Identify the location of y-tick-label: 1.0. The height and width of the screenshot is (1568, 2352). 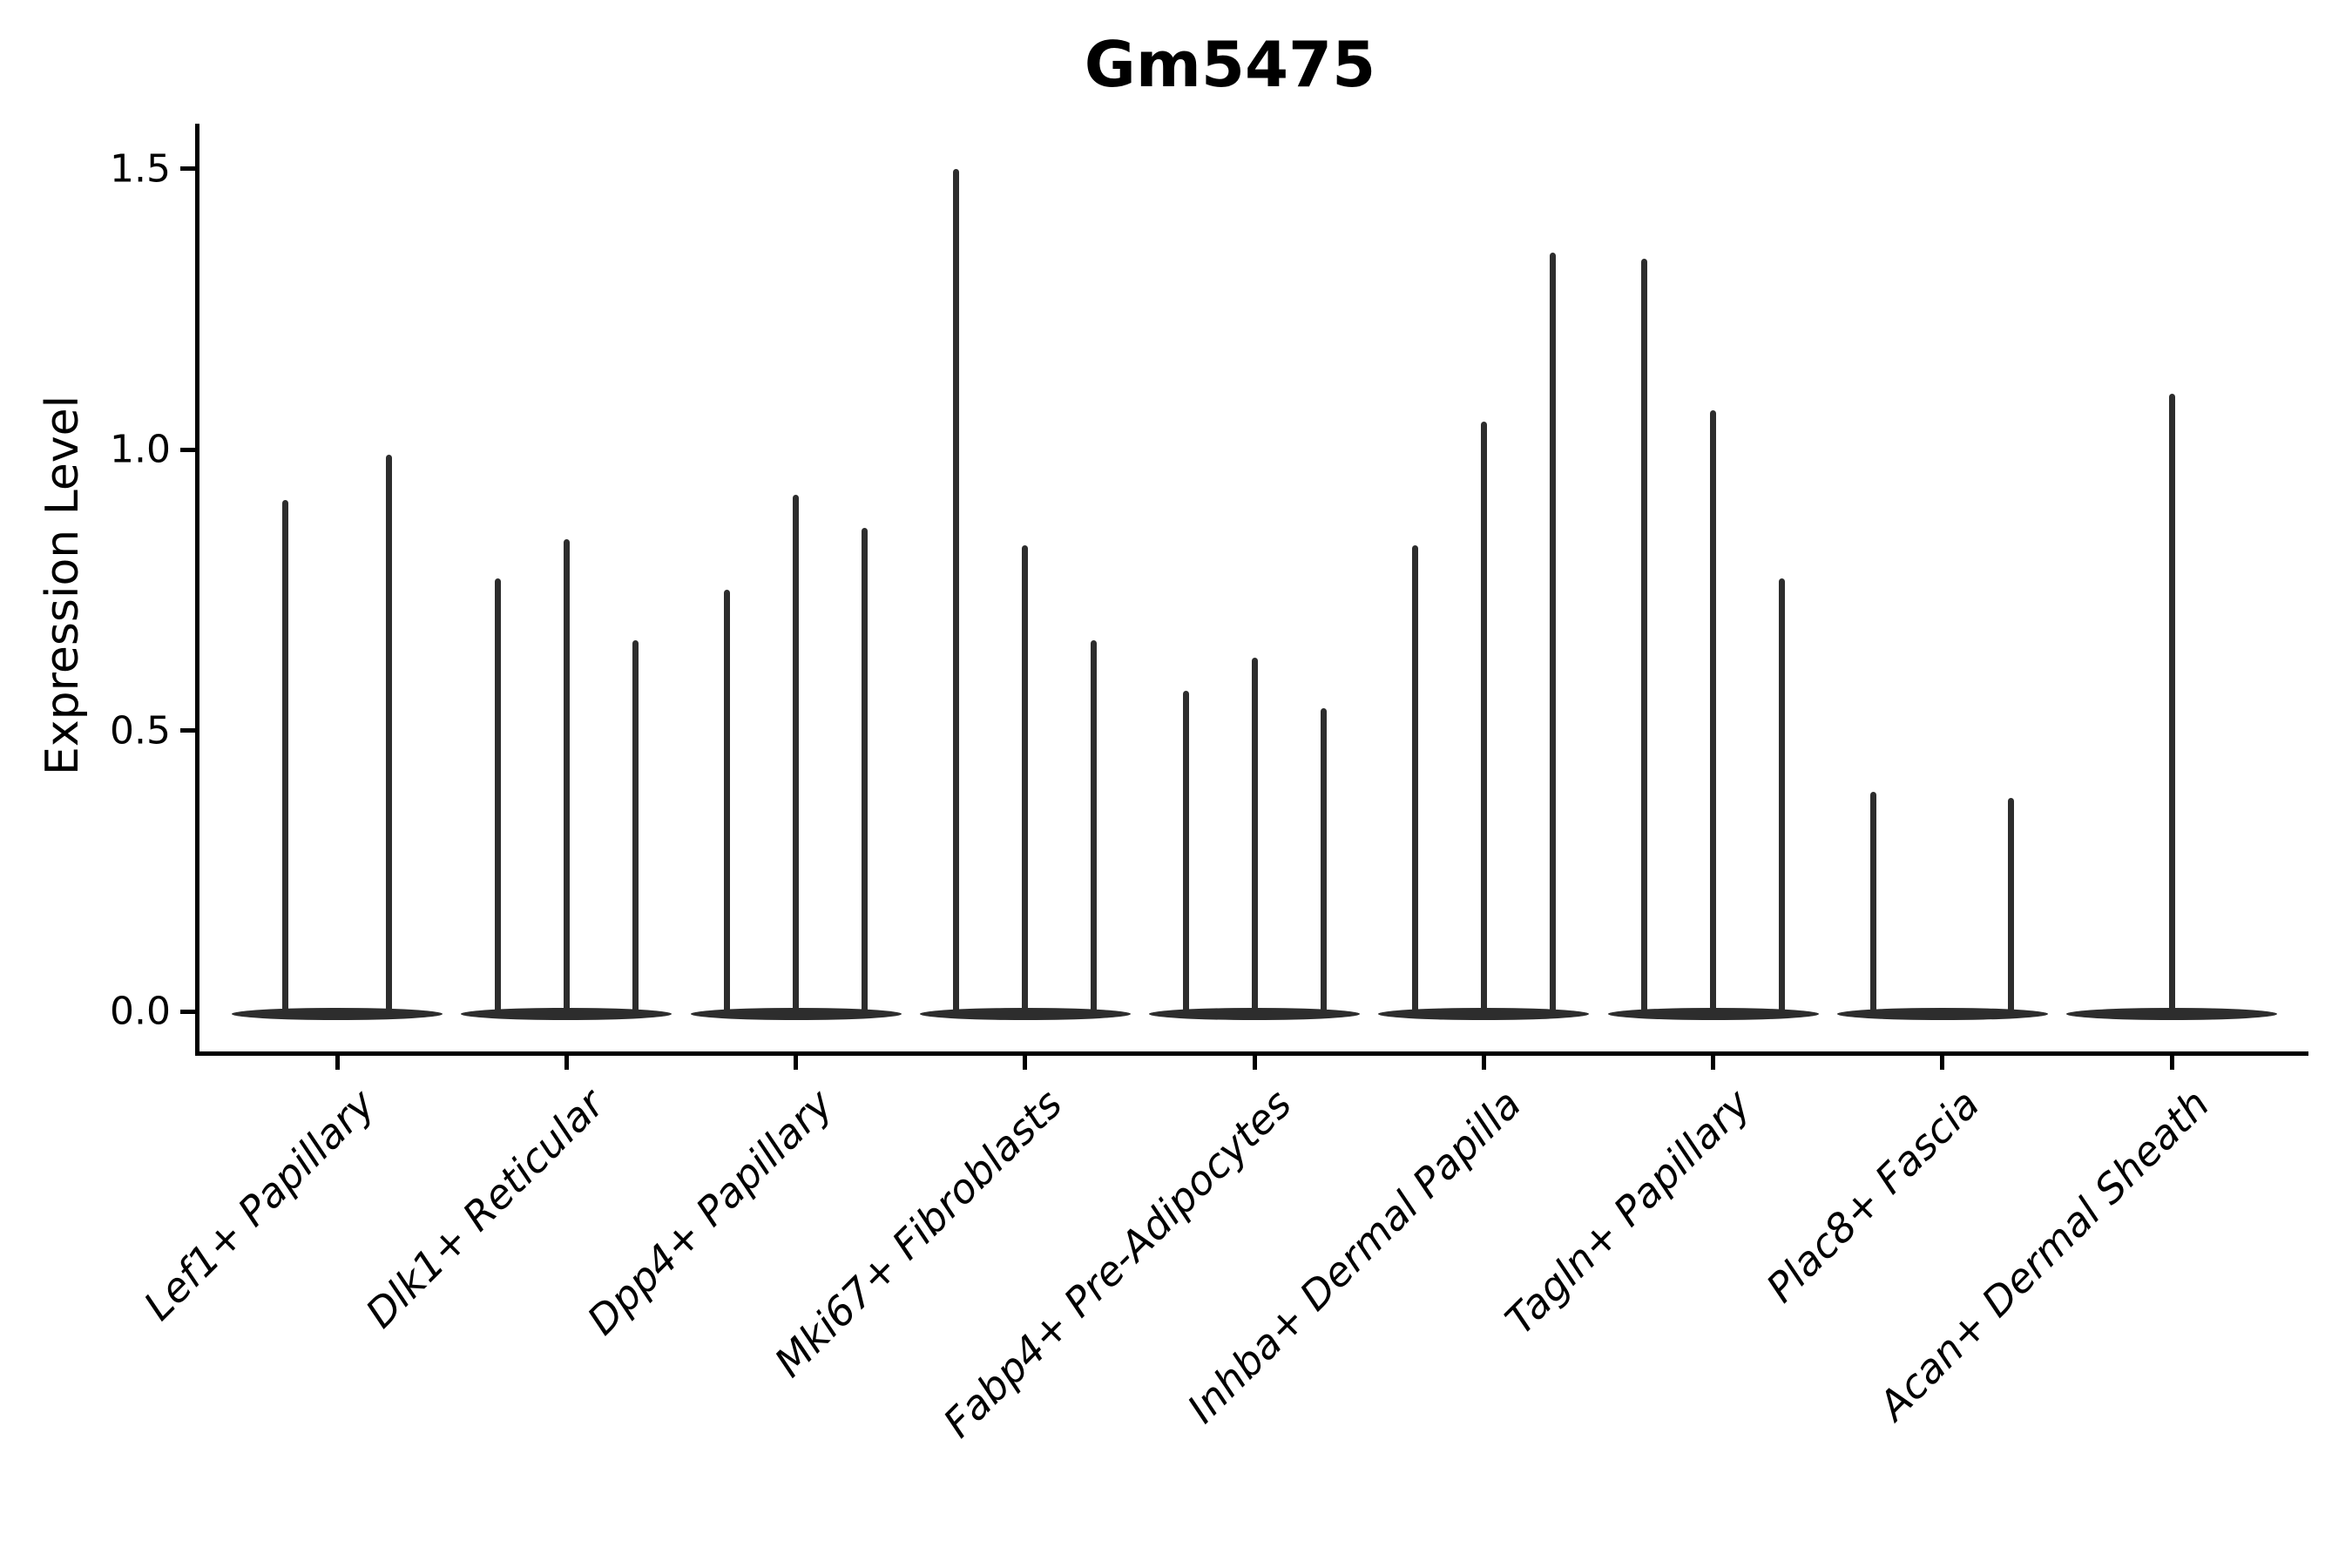
(140, 450).